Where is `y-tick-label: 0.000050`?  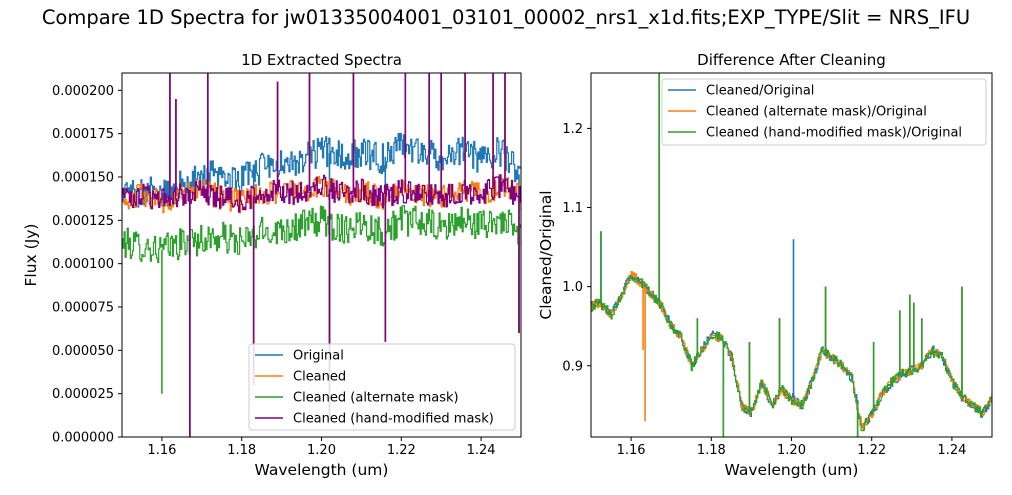
y-tick-label: 0.000050 is located at coordinates (83, 351).